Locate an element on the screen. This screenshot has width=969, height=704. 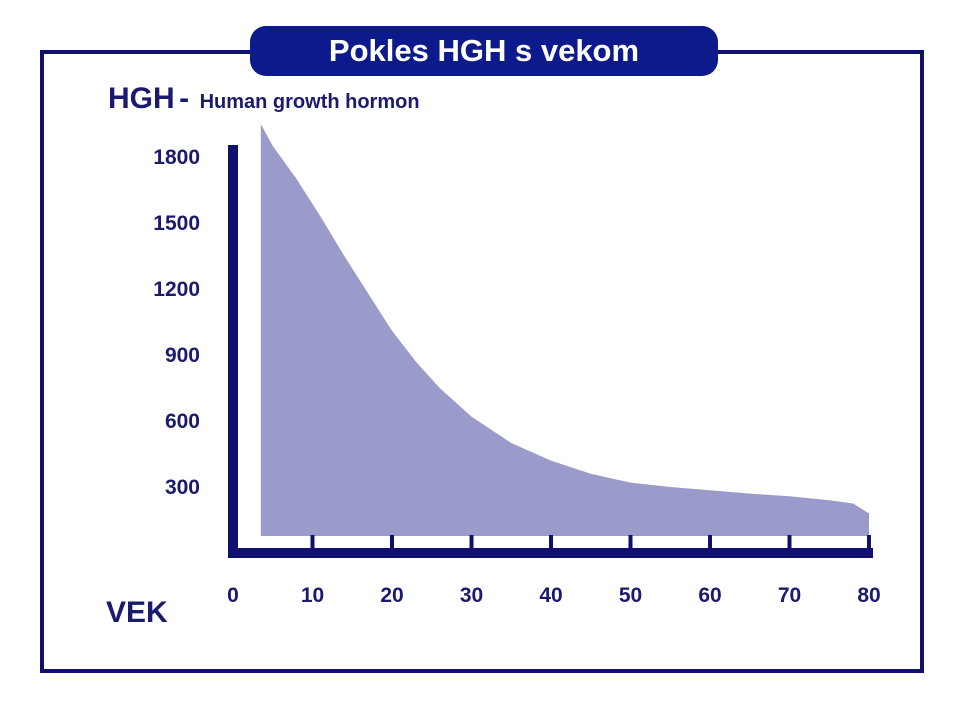
y-tick-label-900: 900 is located at coordinates (182, 355).